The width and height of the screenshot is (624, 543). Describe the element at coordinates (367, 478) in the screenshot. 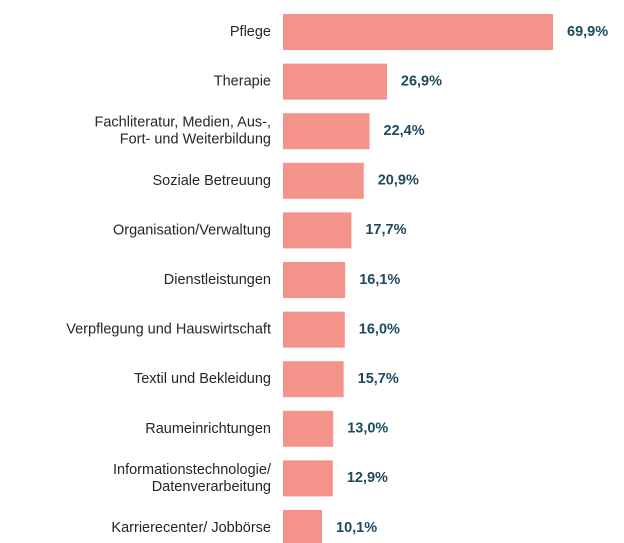

I see `value-label: 12,9%` at that location.